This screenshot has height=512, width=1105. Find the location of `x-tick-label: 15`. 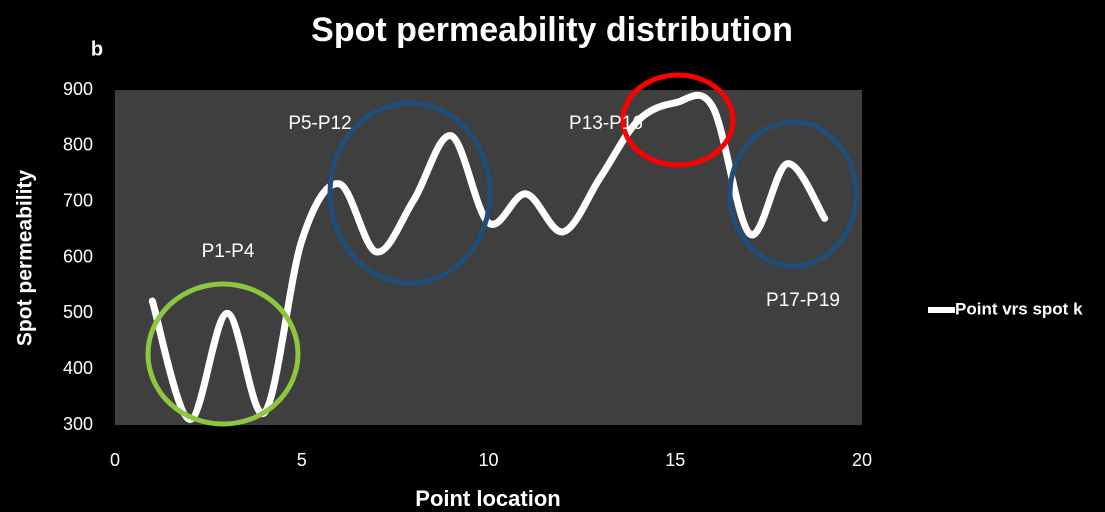

x-tick-label: 15 is located at coordinates (675, 460).